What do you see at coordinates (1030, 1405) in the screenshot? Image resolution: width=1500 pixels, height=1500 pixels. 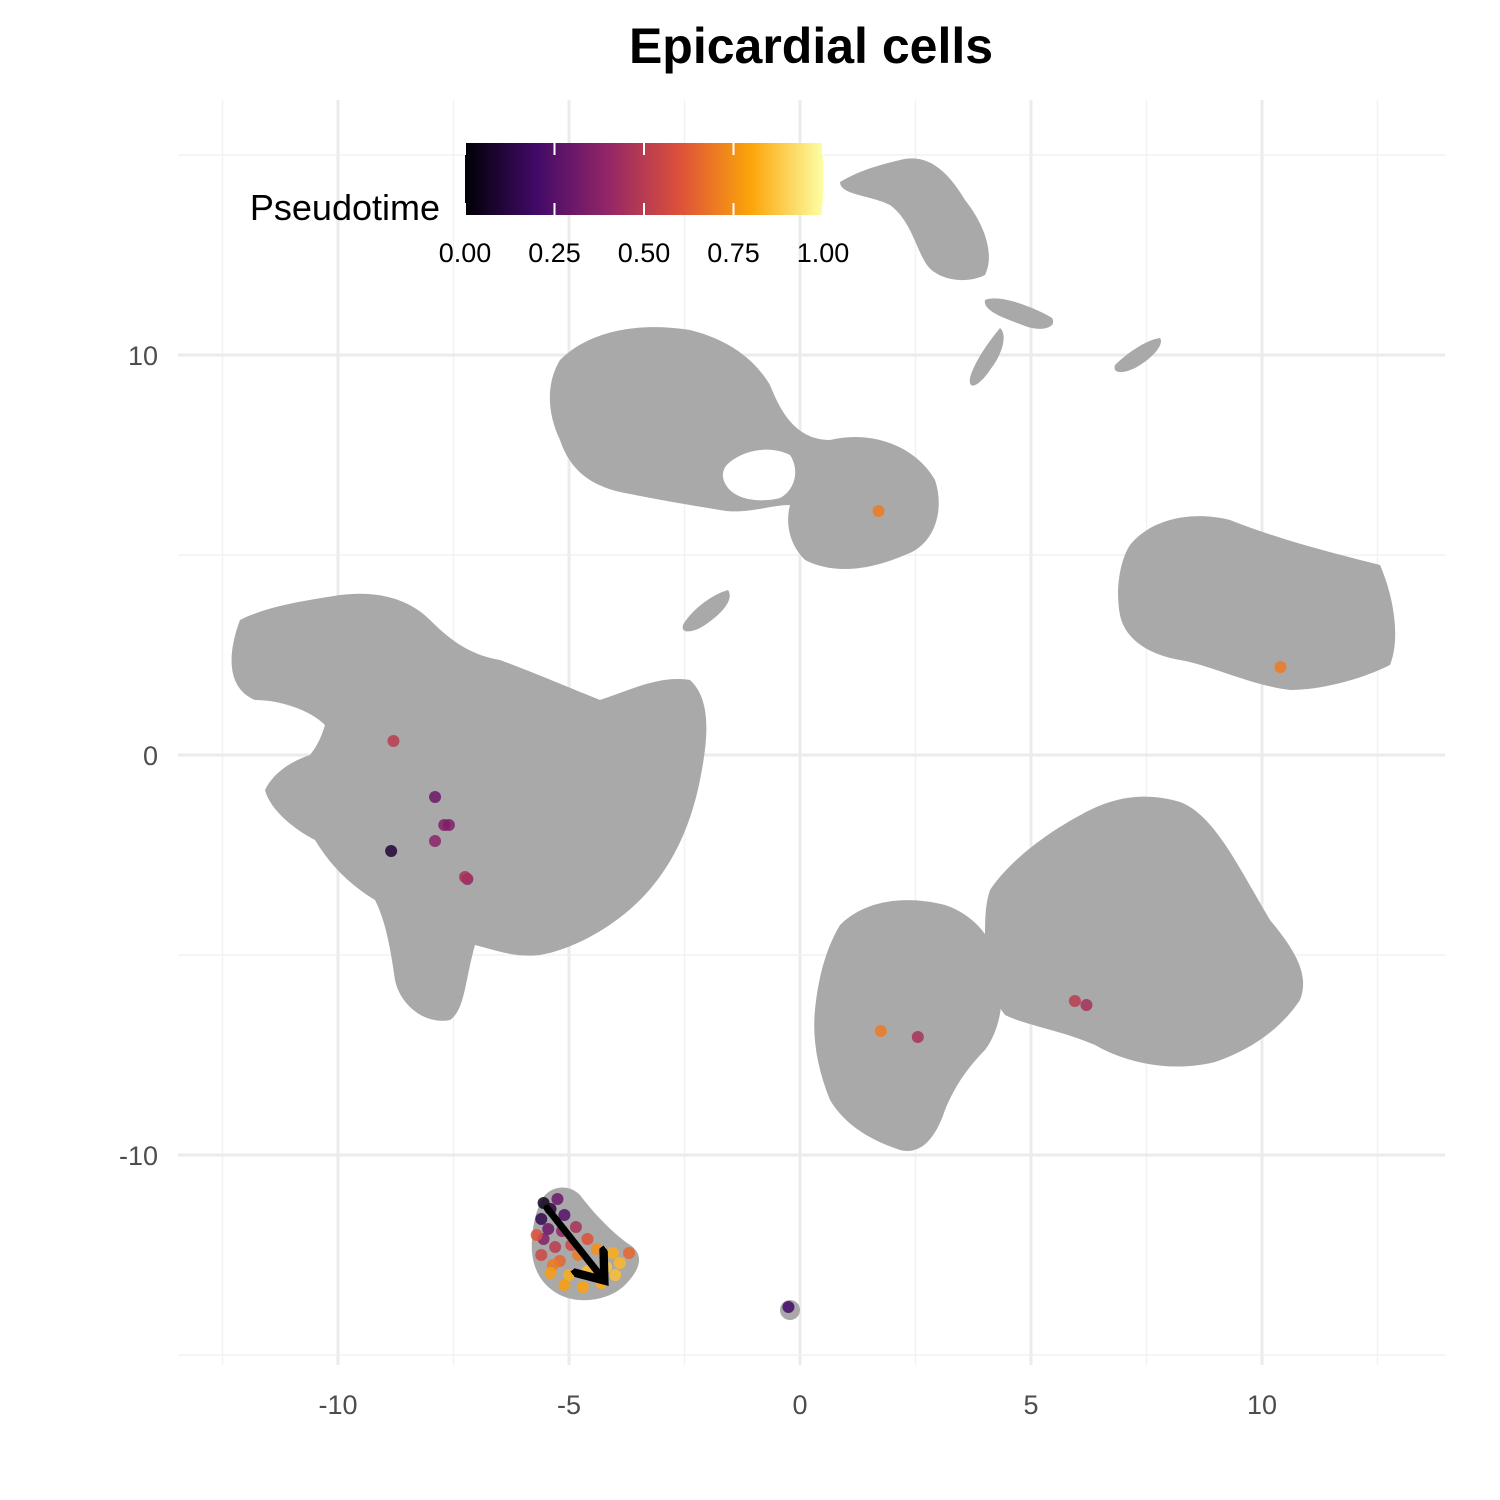 I see `x-tick-label: 5` at bounding box center [1030, 1405].